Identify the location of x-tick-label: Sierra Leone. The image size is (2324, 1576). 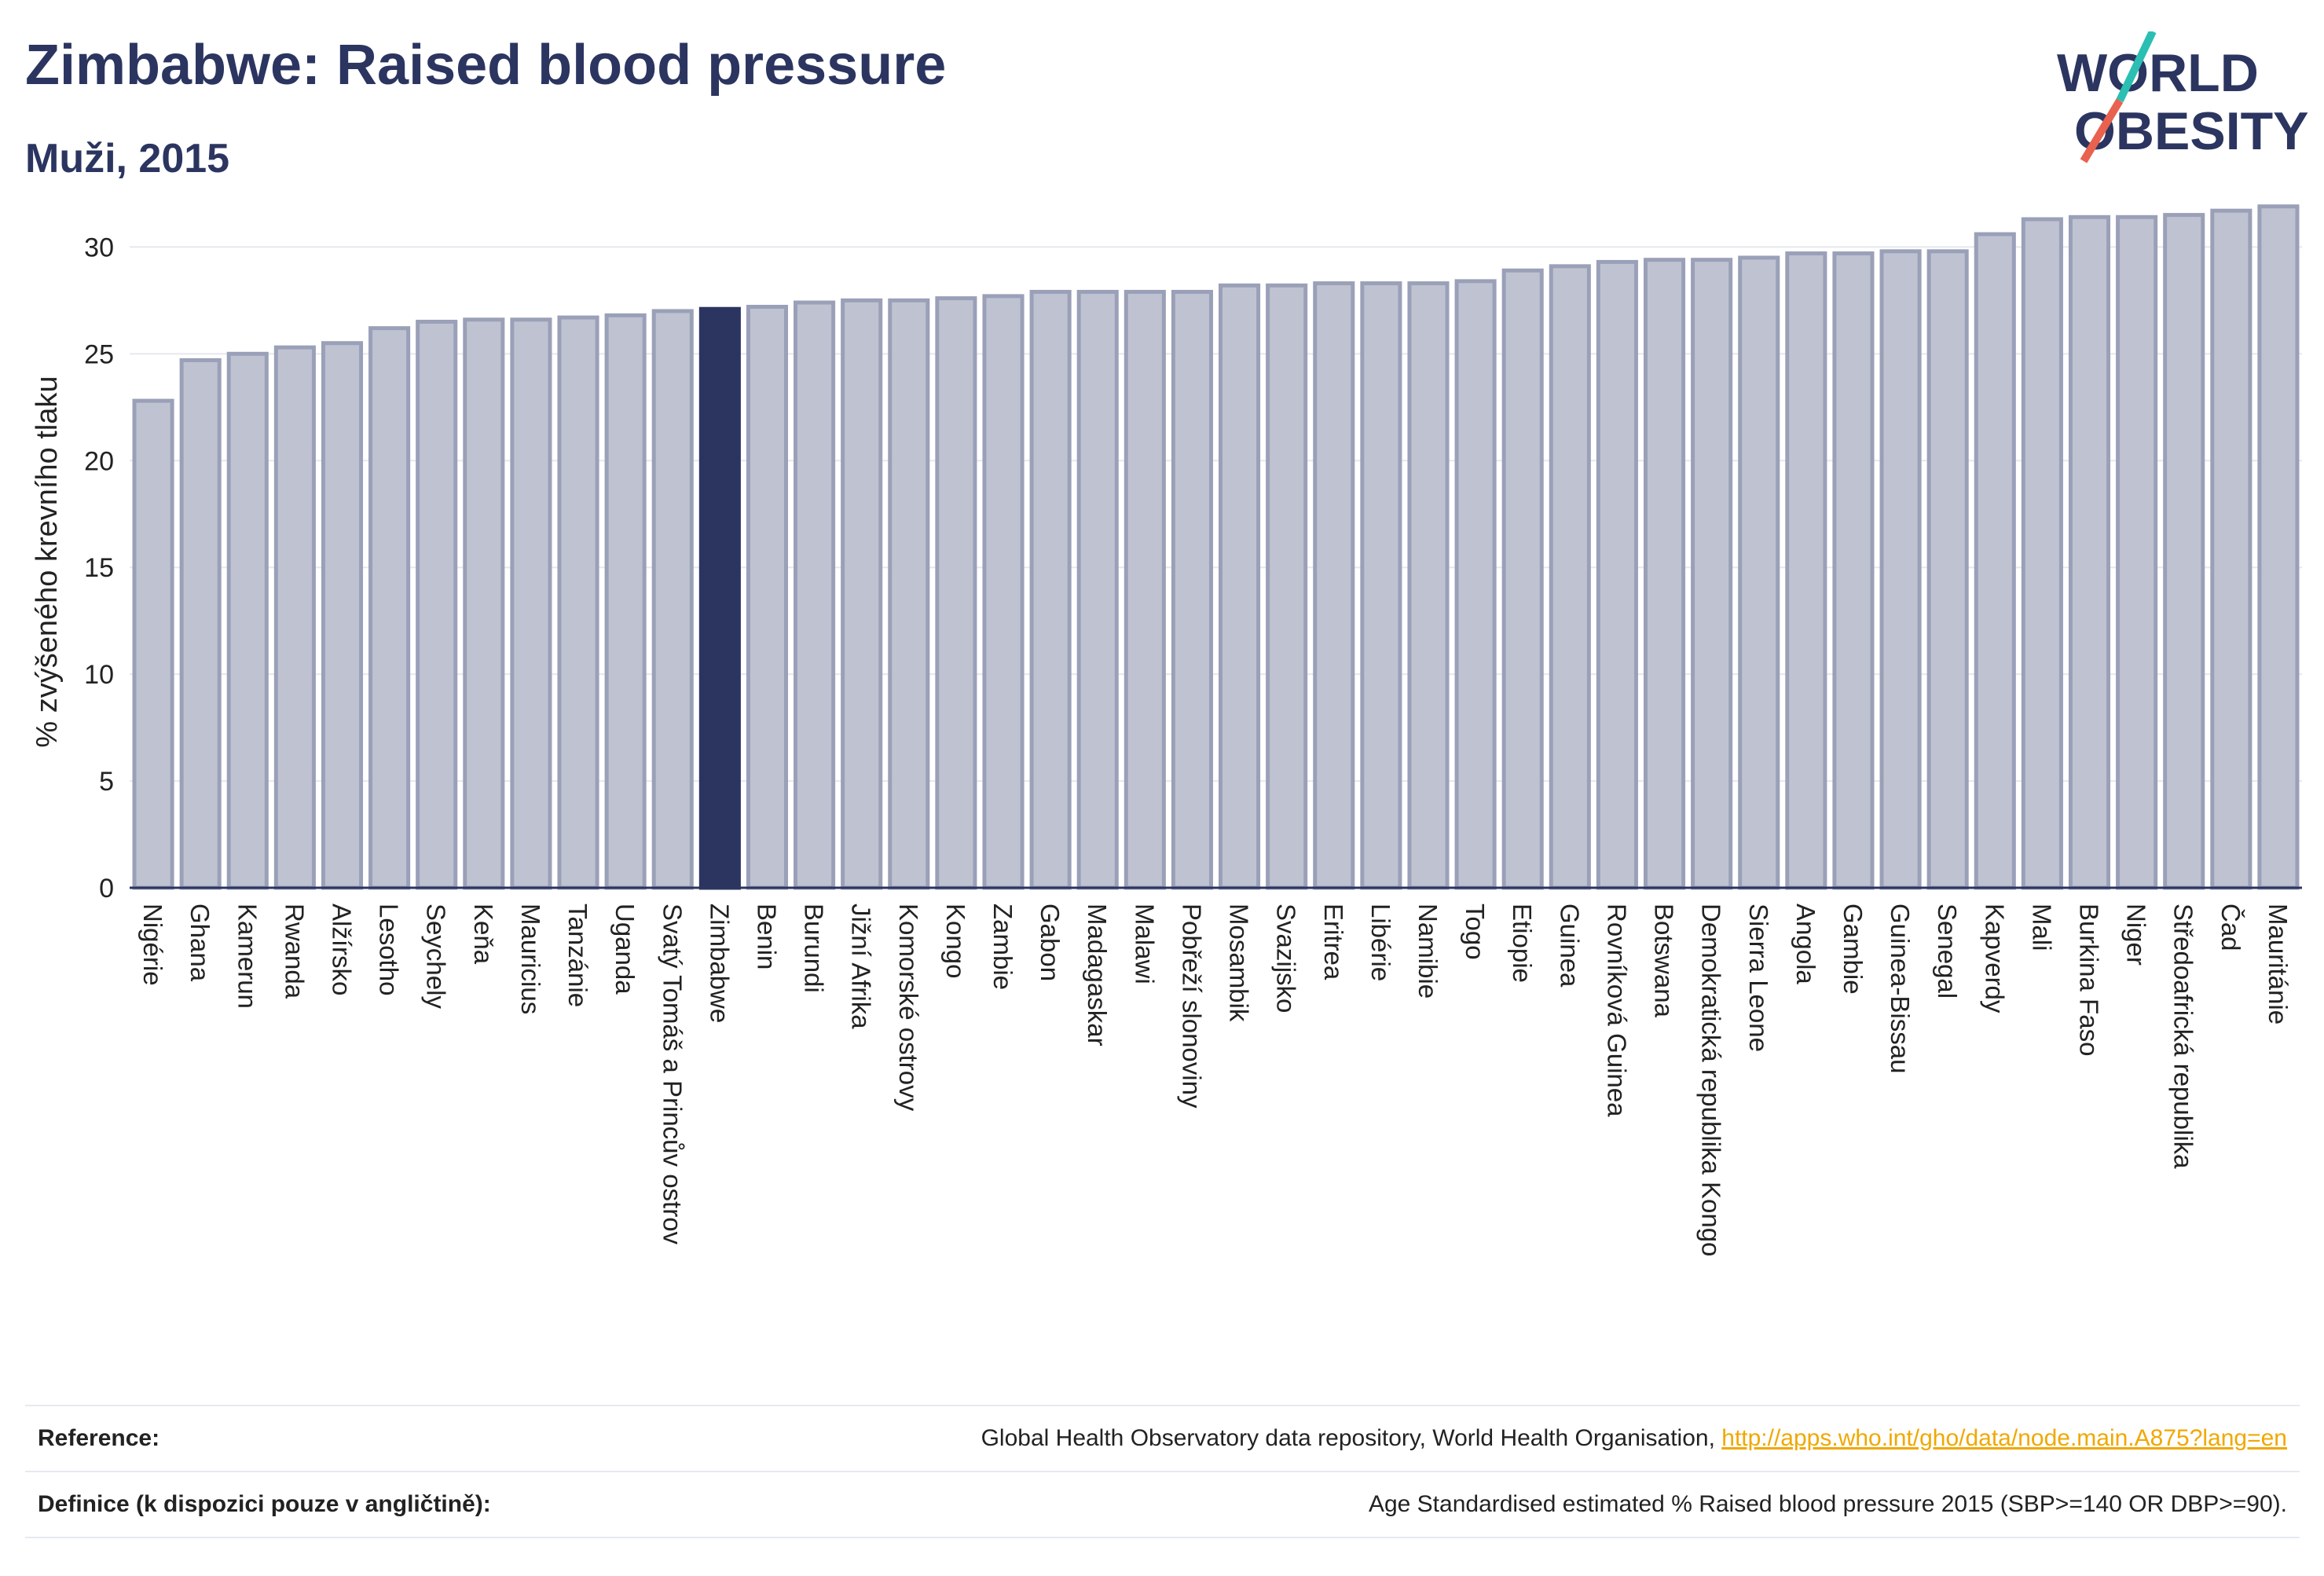
(1758, 977).